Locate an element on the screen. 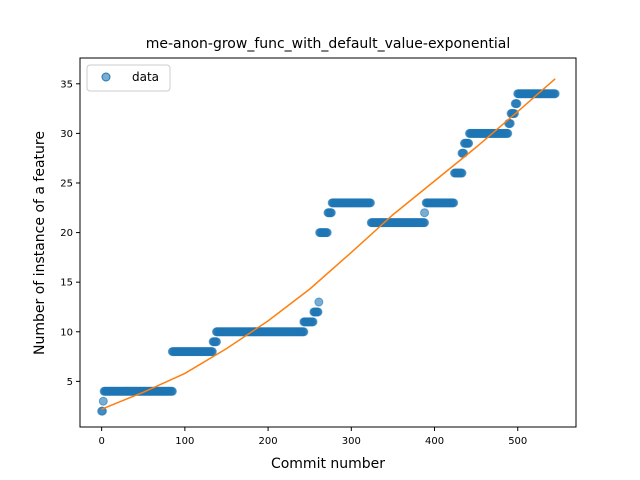  y-tick-label: 10 is located at coordinates (66, 332).